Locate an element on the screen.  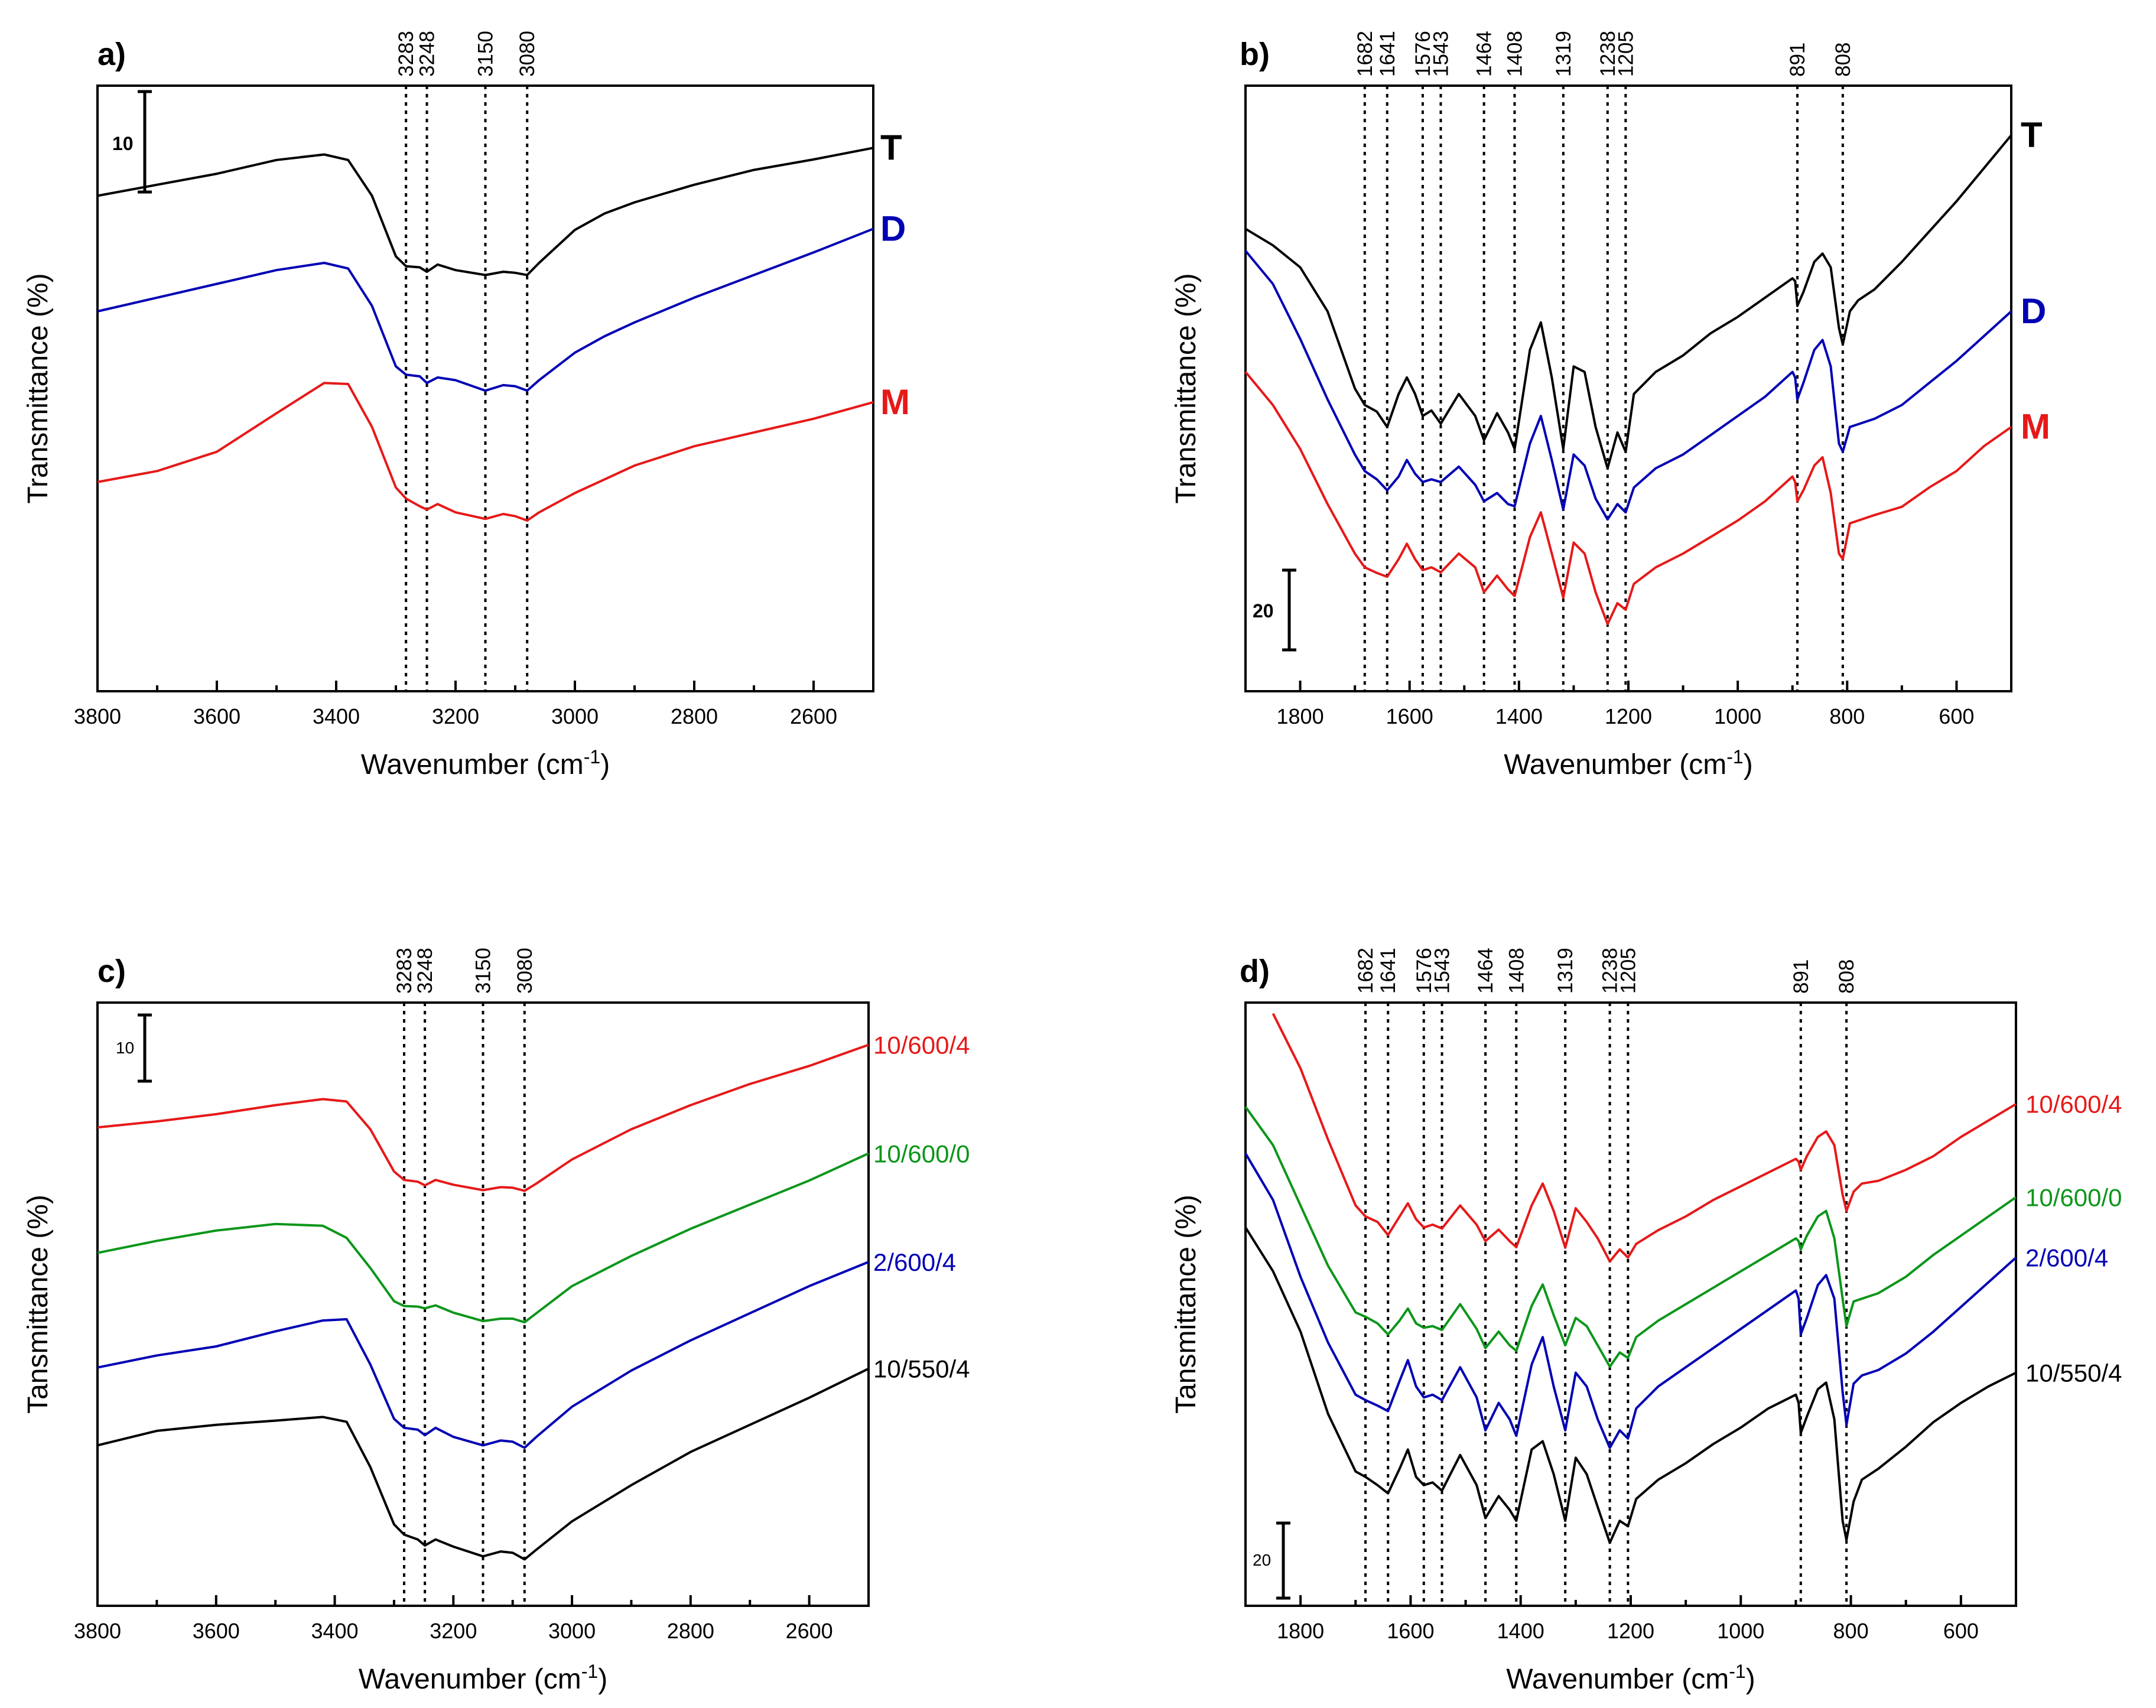
series-label: 10/550/4 is located at coordinates (921, 1369).